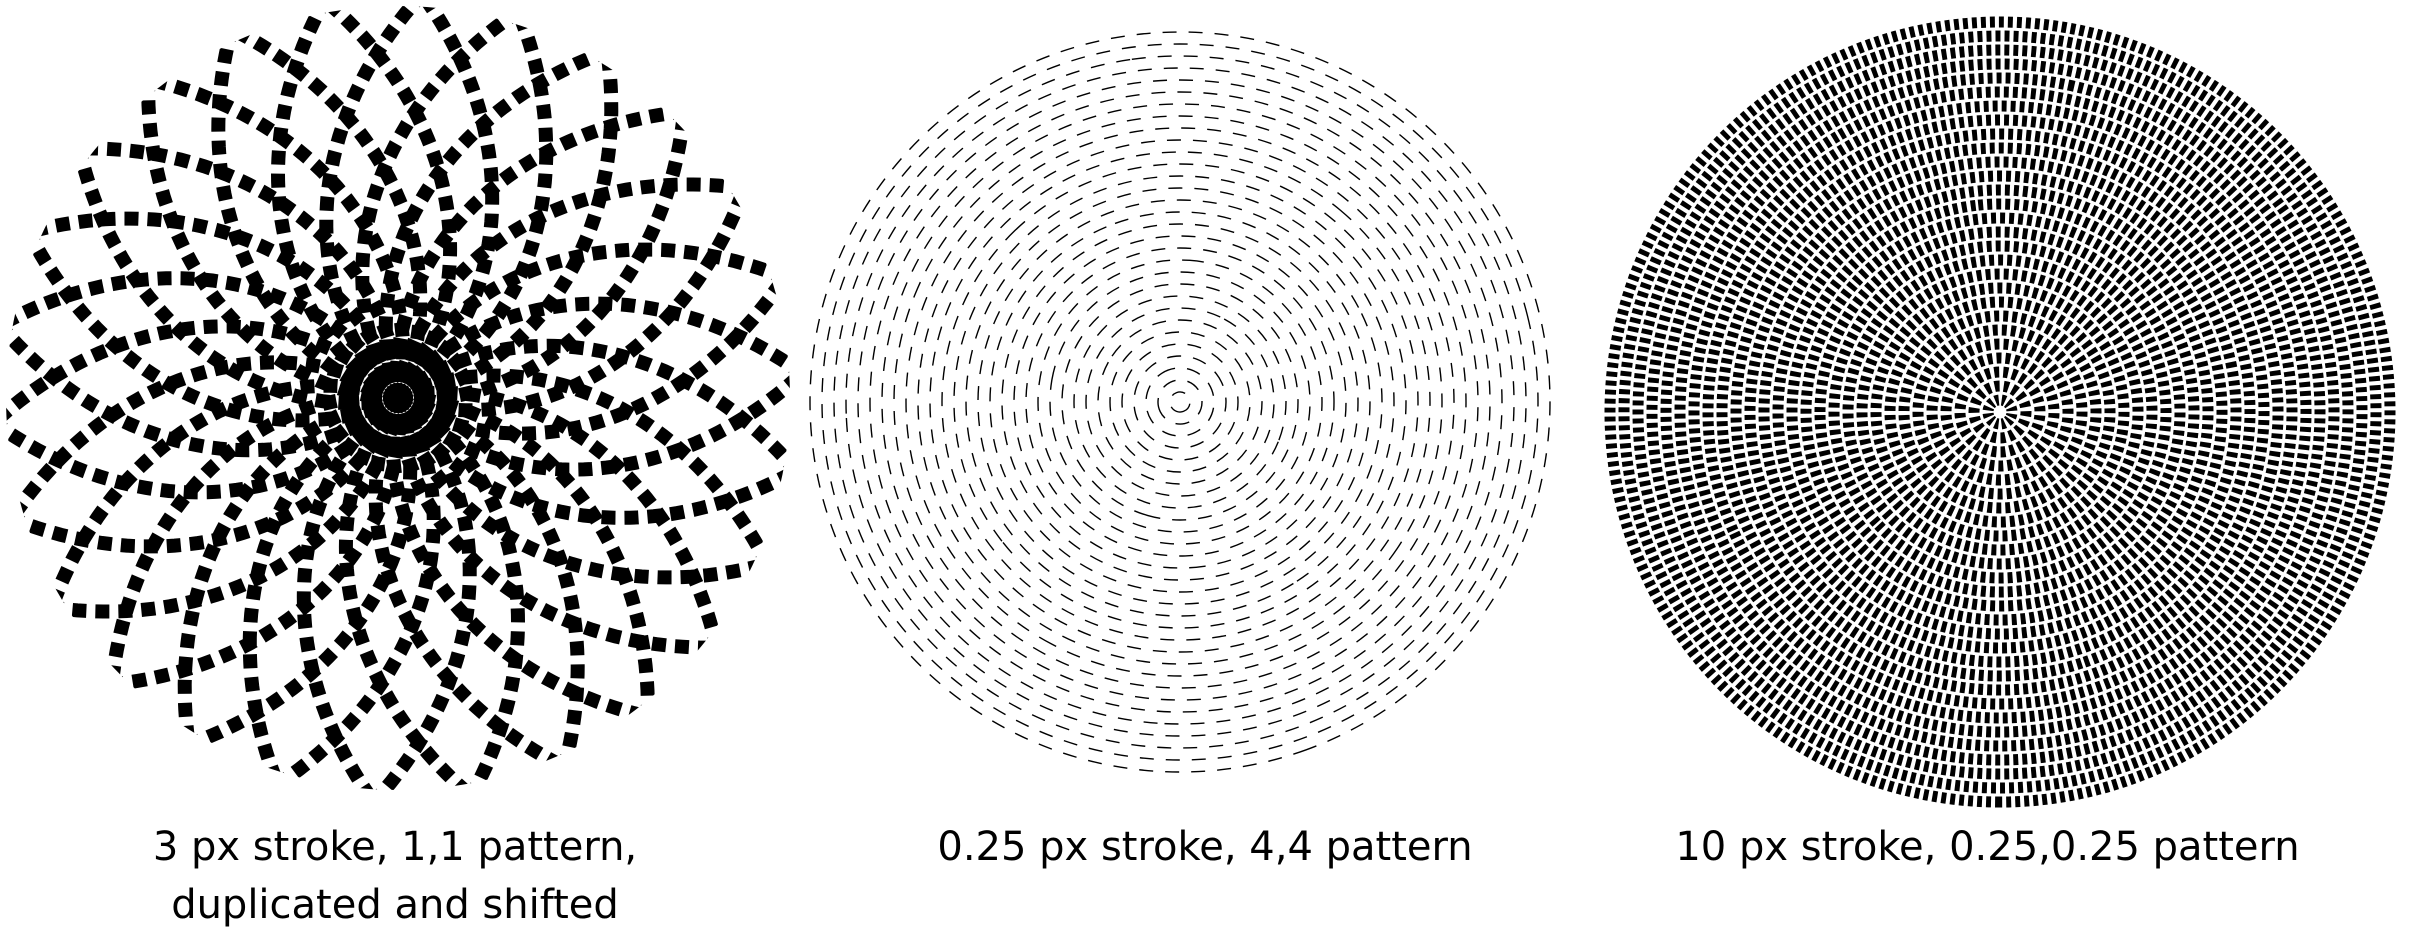 The width and height of the screenshot is (2410, 940). I want to click on dashed-ring, so click(1180, 402).